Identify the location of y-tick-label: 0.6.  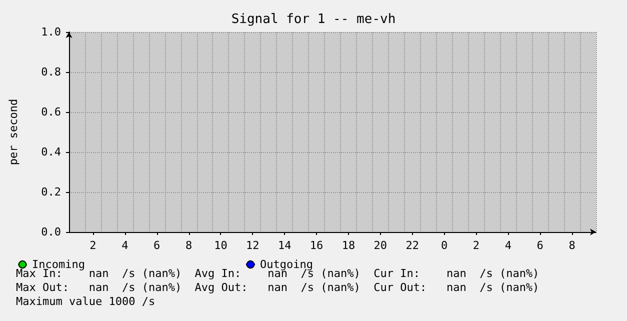
(51, 112).